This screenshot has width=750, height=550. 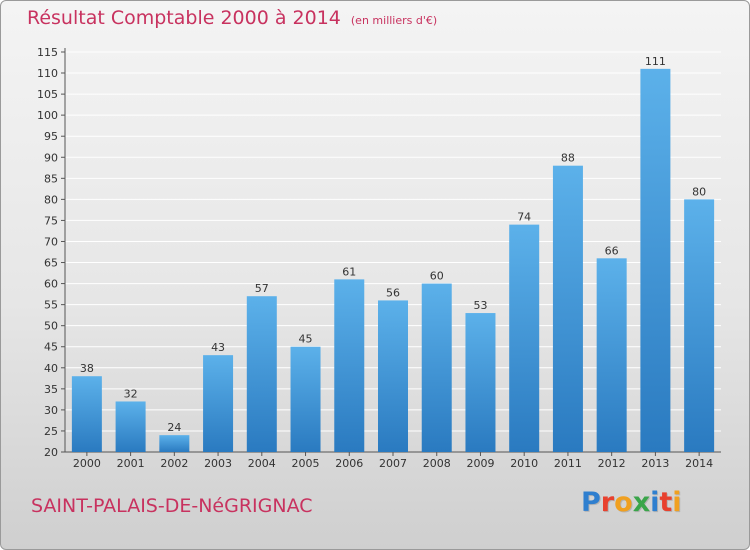 What do you see at coordinates (655, 61) in the screenshot?
I see `bar-value-label: 111` at bounding box center [655, 61].